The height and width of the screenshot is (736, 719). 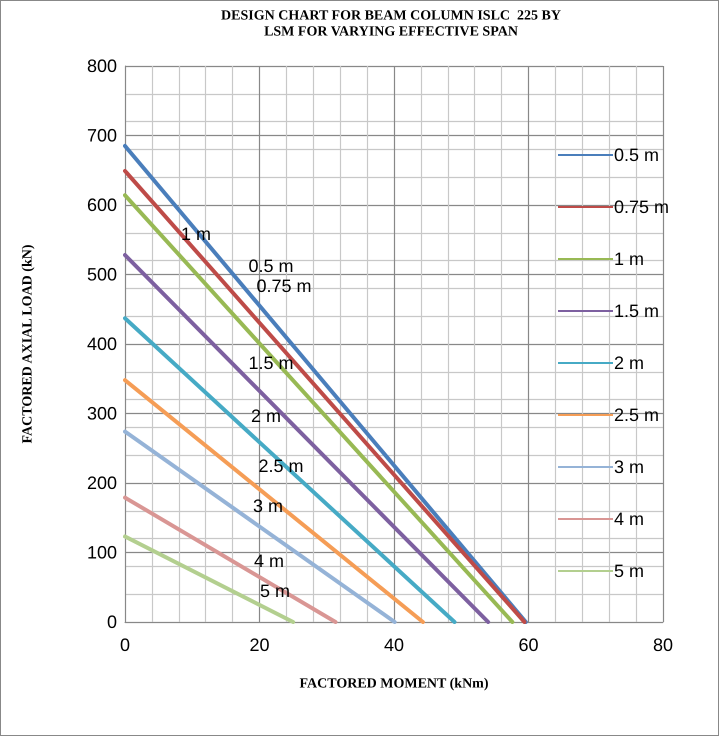 I want to click on legend-label: 1 m, so click(x=629, y=259).